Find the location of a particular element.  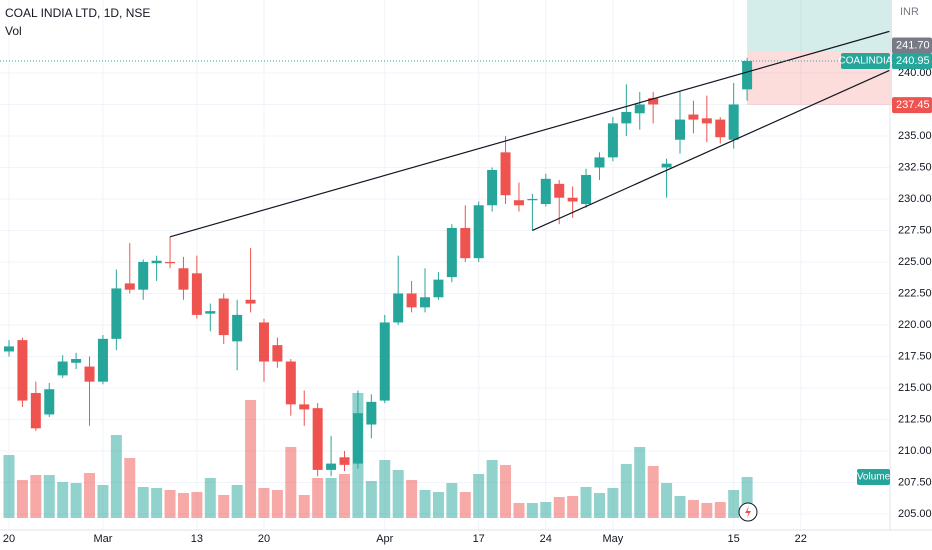

last-price-label: 240.95 is located at coordinates (913, 61).